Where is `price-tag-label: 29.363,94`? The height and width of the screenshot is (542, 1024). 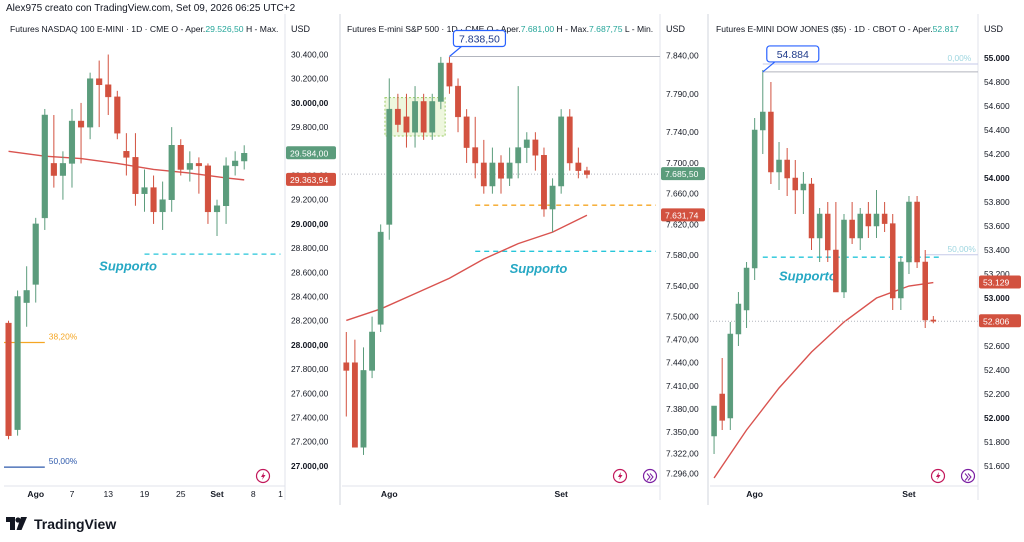
price-tag-label: 29.363,94 is located at coordinates (309, 180).